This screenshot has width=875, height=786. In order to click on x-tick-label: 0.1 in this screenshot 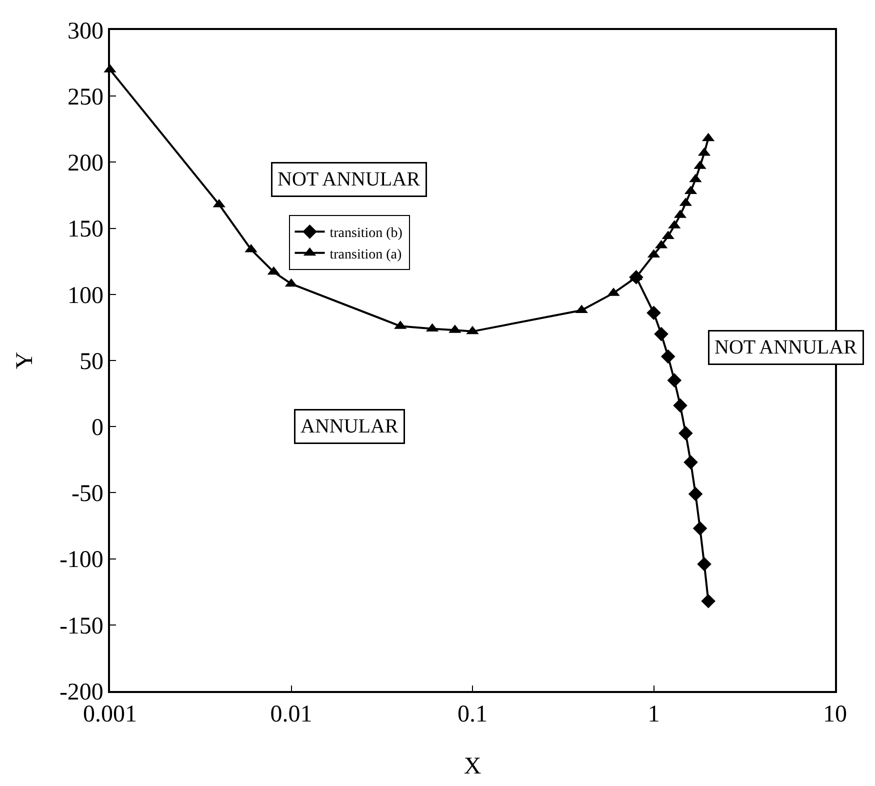, I will do `click(473, 715)`.